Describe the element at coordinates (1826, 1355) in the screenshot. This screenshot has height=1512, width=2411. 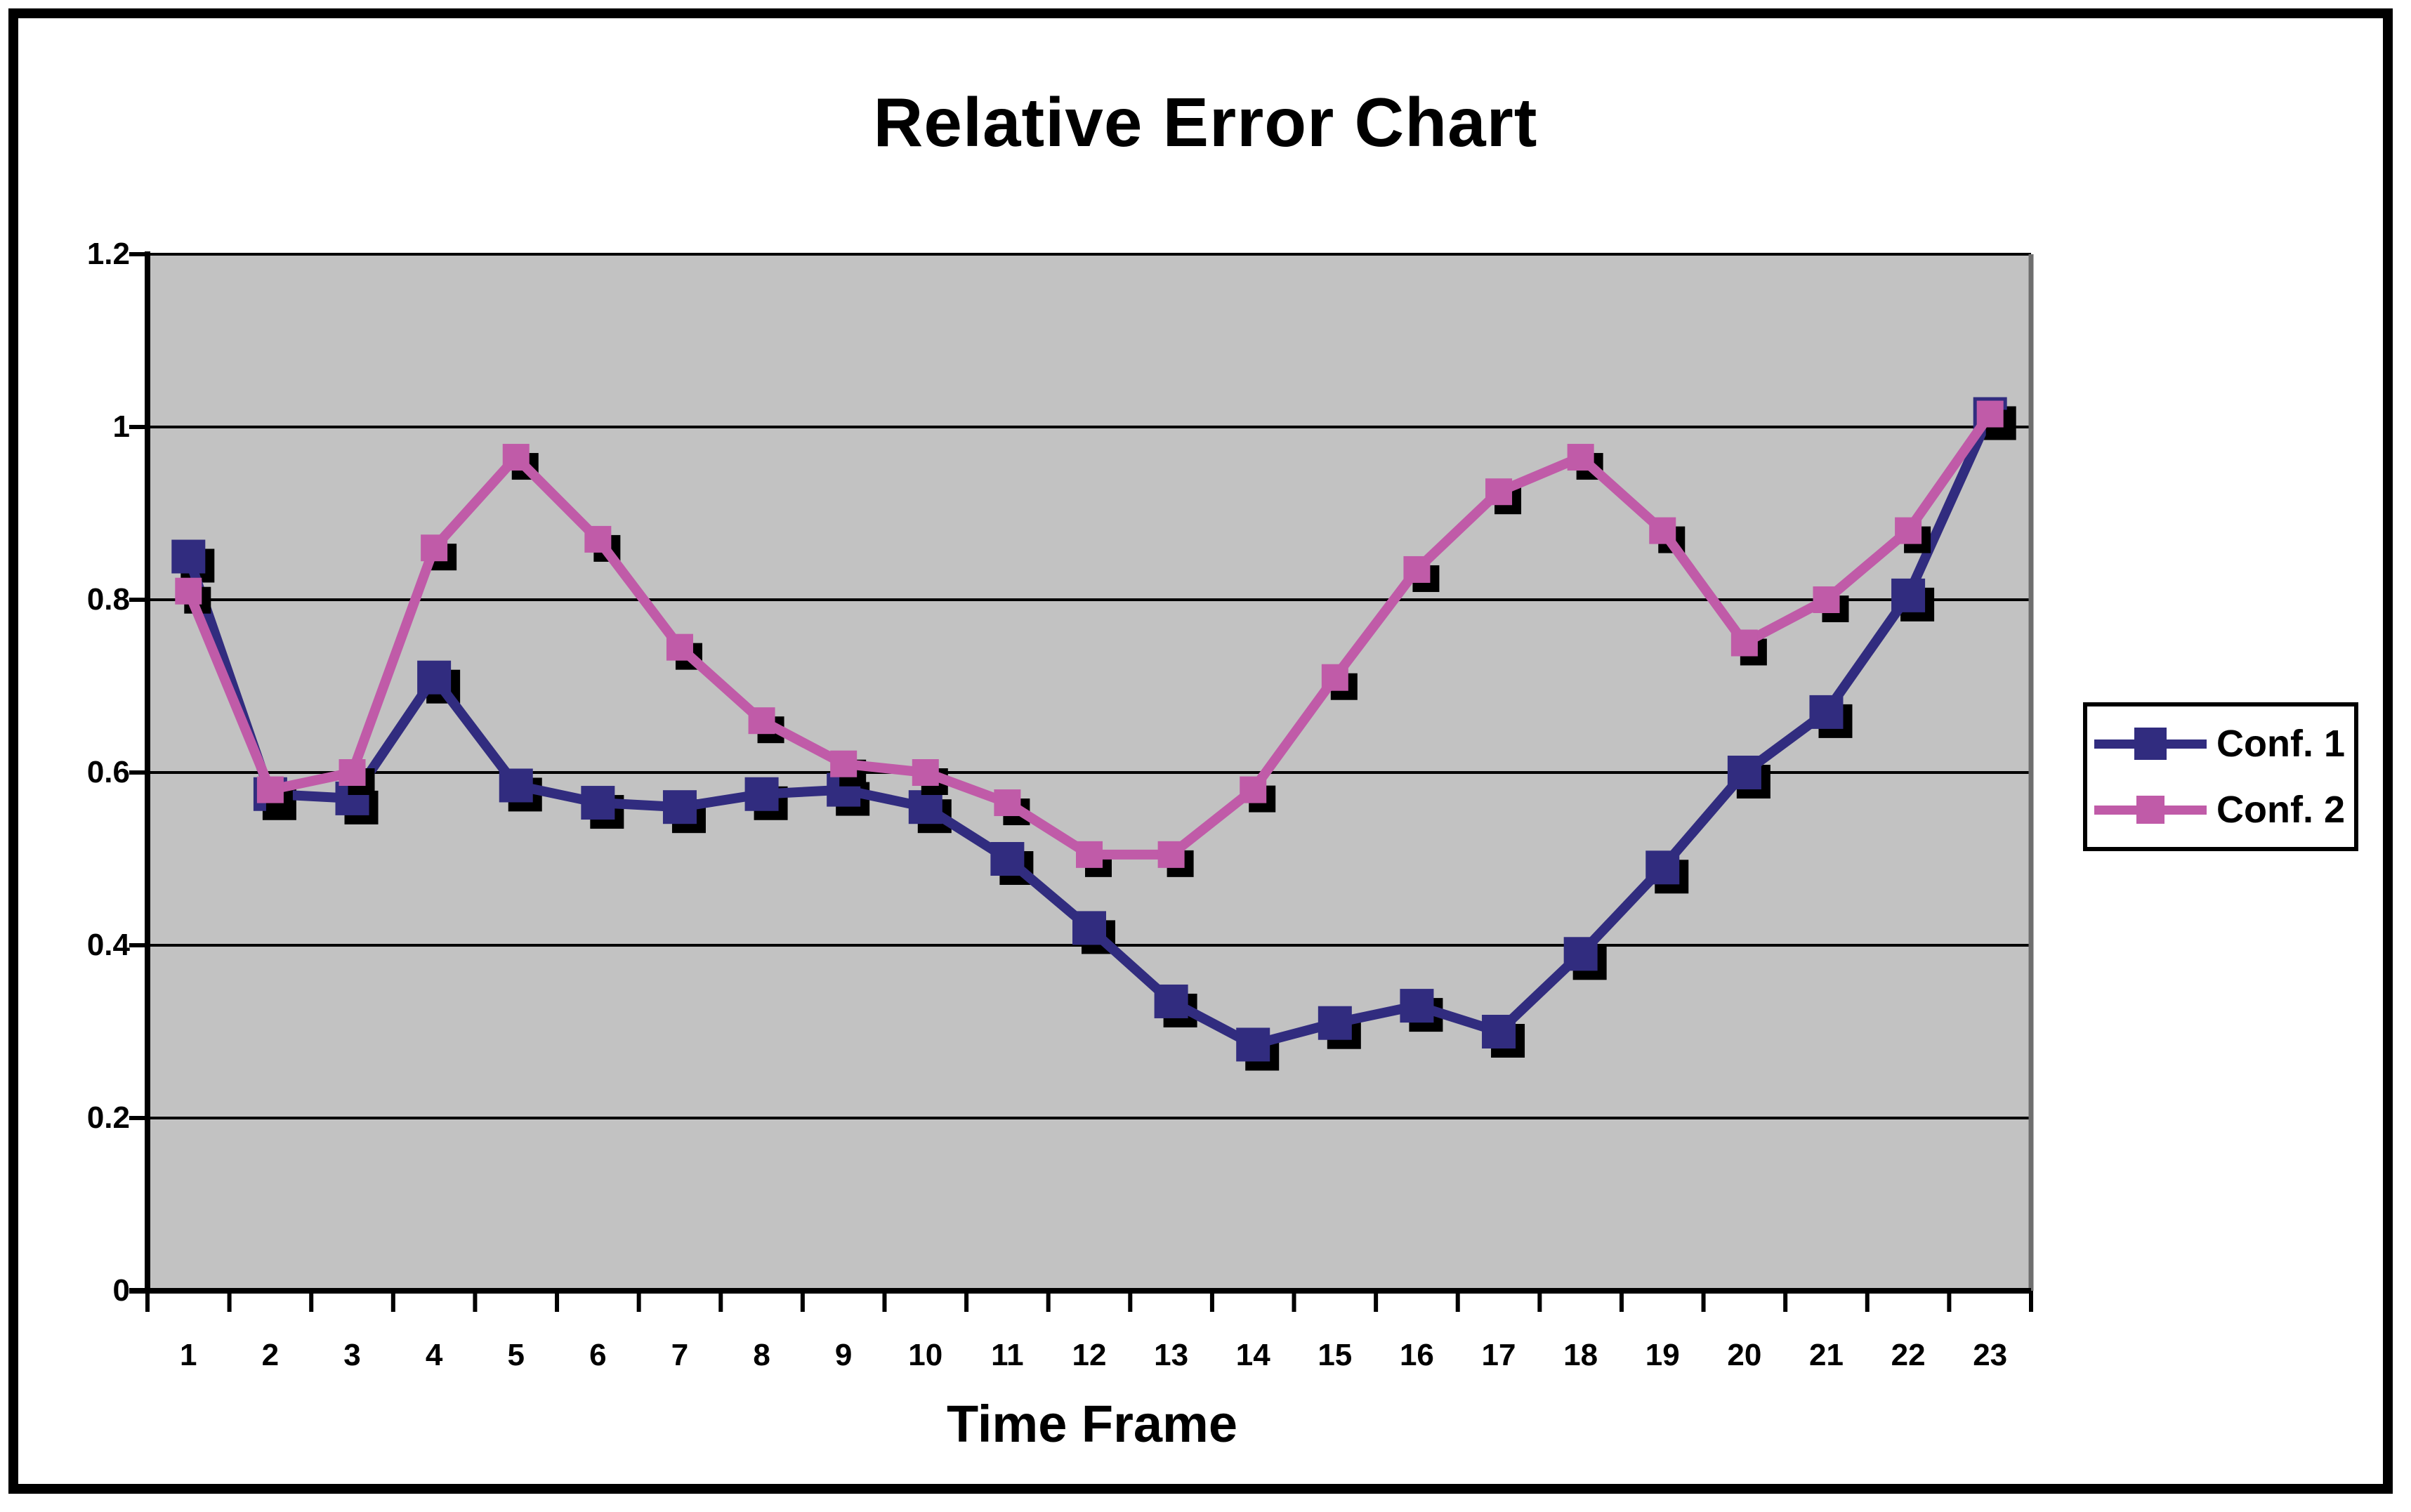
I see `x-tick-label-21: 21` at that location.